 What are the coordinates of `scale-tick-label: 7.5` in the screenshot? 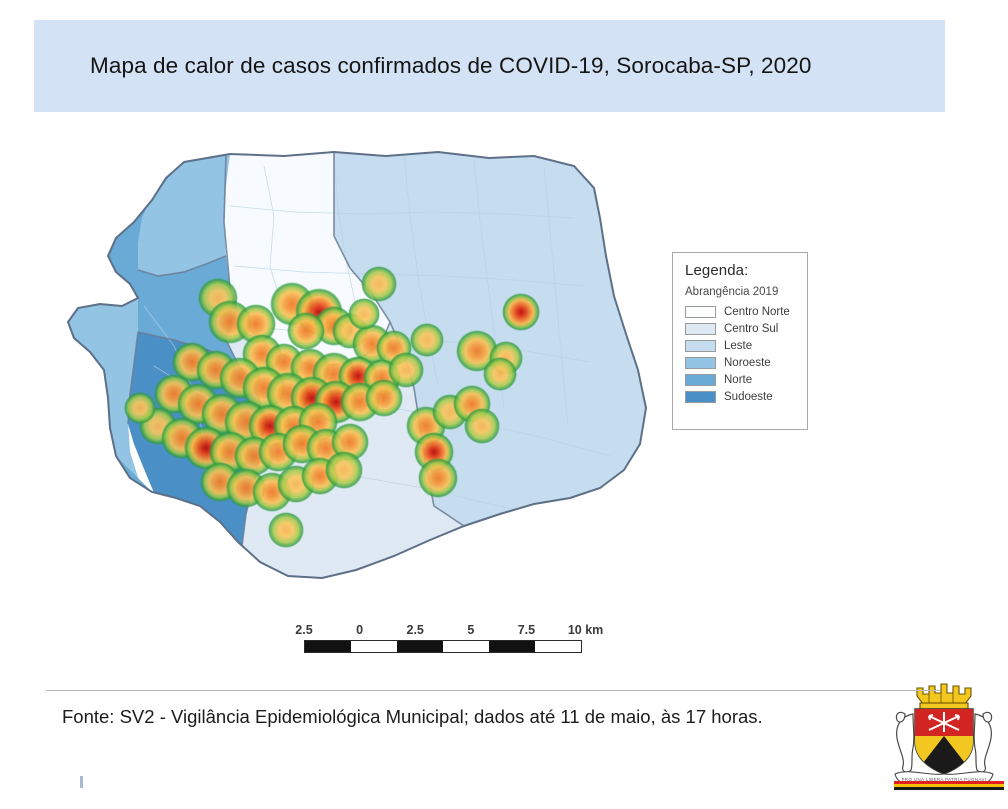 It's located at (526, 630).